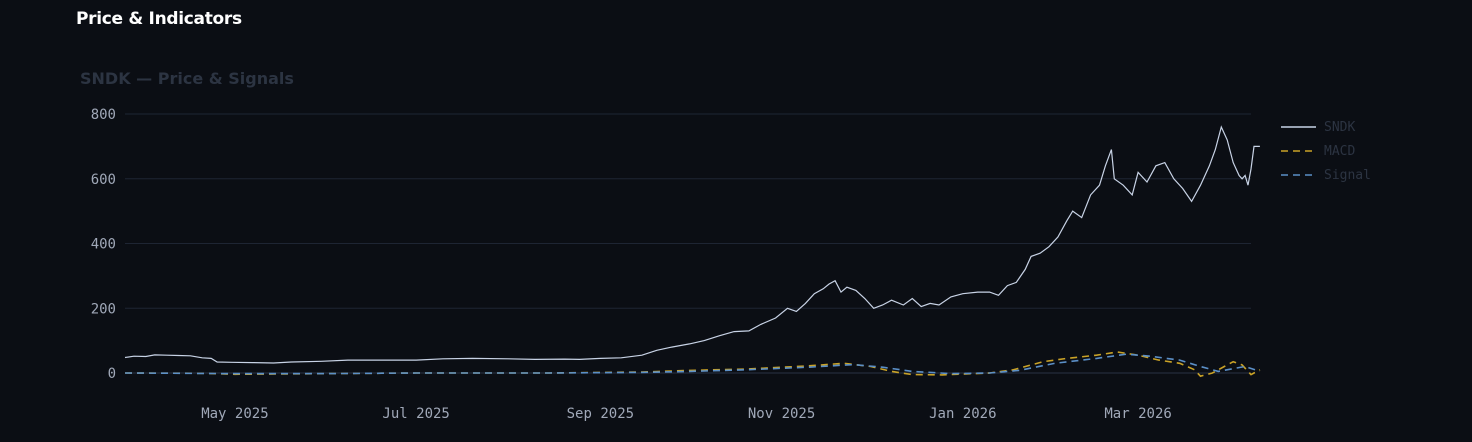  Describe the element at coordinates (103, 309) in the screenshot. I see `y-tick-label: 200` at that location.